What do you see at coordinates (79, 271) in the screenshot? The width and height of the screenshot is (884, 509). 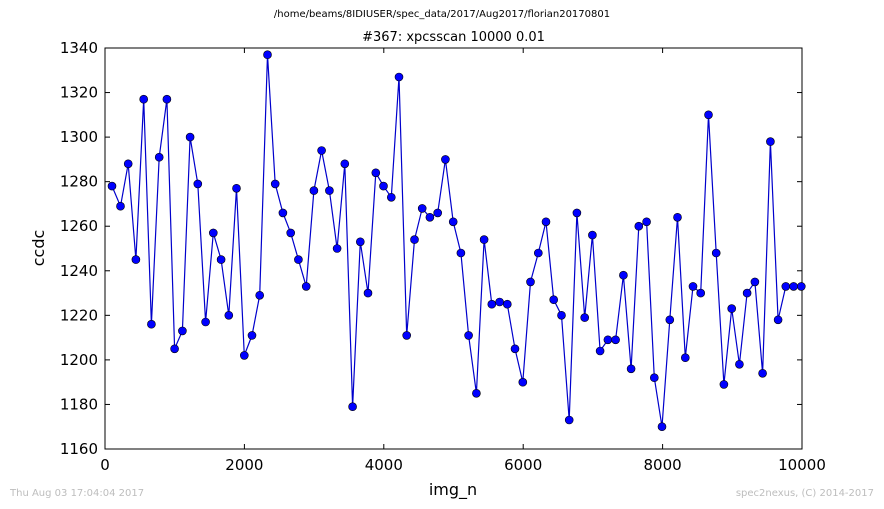 I see `y-tick-label: 1240` at bounding box center [79, 271].